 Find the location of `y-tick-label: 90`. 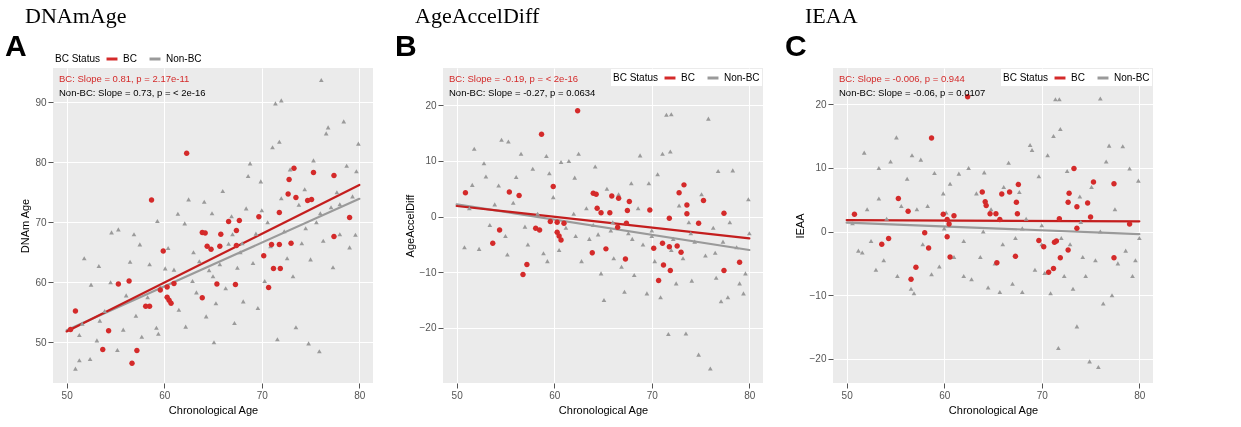

y-tick-label: 90 is located at coordinates (41, 102).